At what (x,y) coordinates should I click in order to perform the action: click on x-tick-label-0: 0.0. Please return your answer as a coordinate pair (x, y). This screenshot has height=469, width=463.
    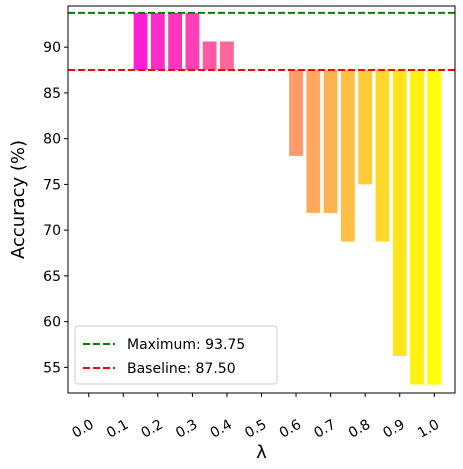
    Looking at the image, I should click on (82, 429).